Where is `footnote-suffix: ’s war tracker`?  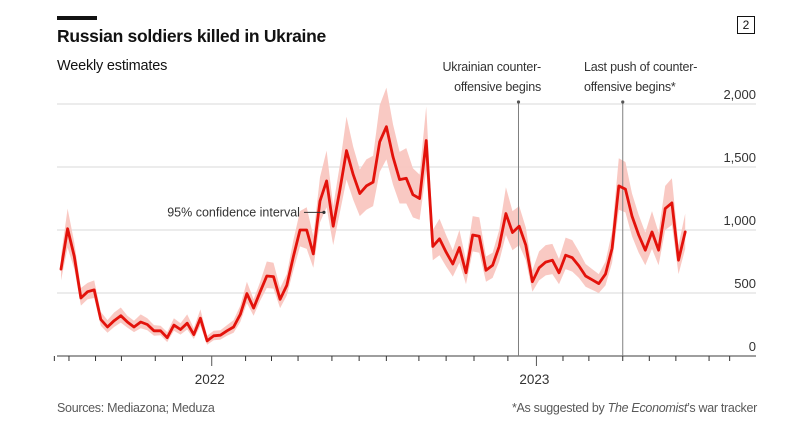
footnote-suffix: ’s war tracker is located at coordinates (722, 408).